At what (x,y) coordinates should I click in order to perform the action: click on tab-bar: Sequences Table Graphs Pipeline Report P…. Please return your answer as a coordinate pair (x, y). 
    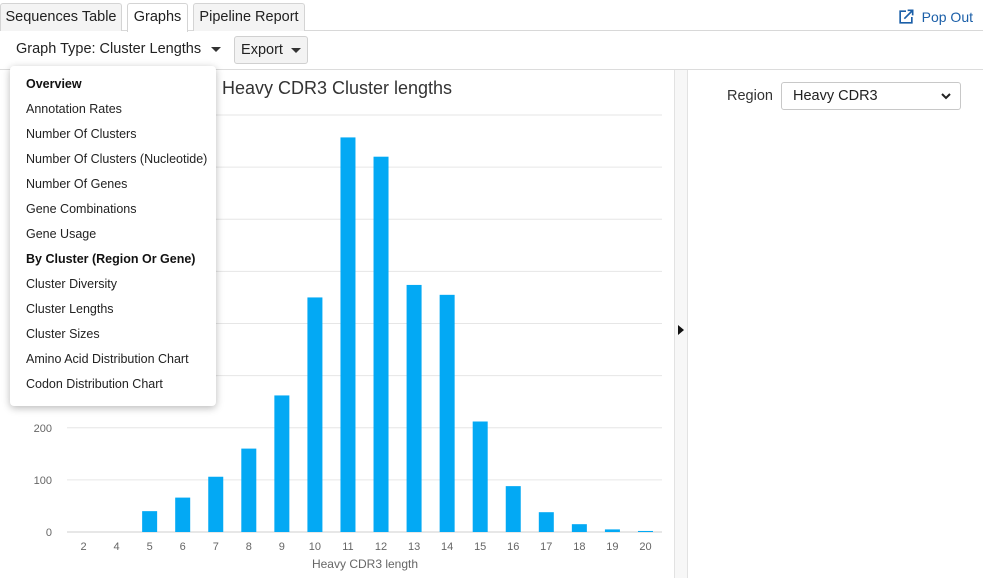
    Looking at the image, I should click on (491, 16).